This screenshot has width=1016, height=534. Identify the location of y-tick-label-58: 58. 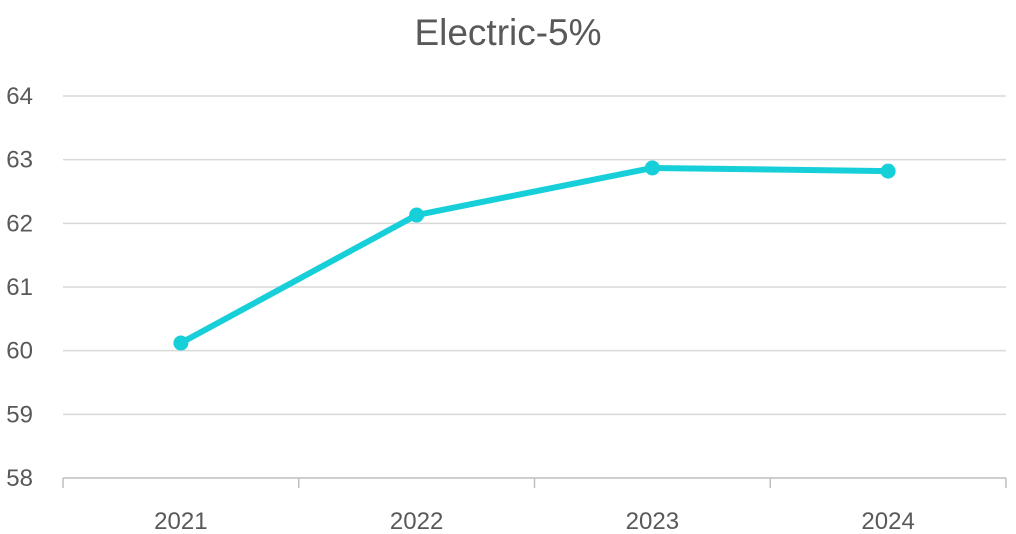
(19, 478).